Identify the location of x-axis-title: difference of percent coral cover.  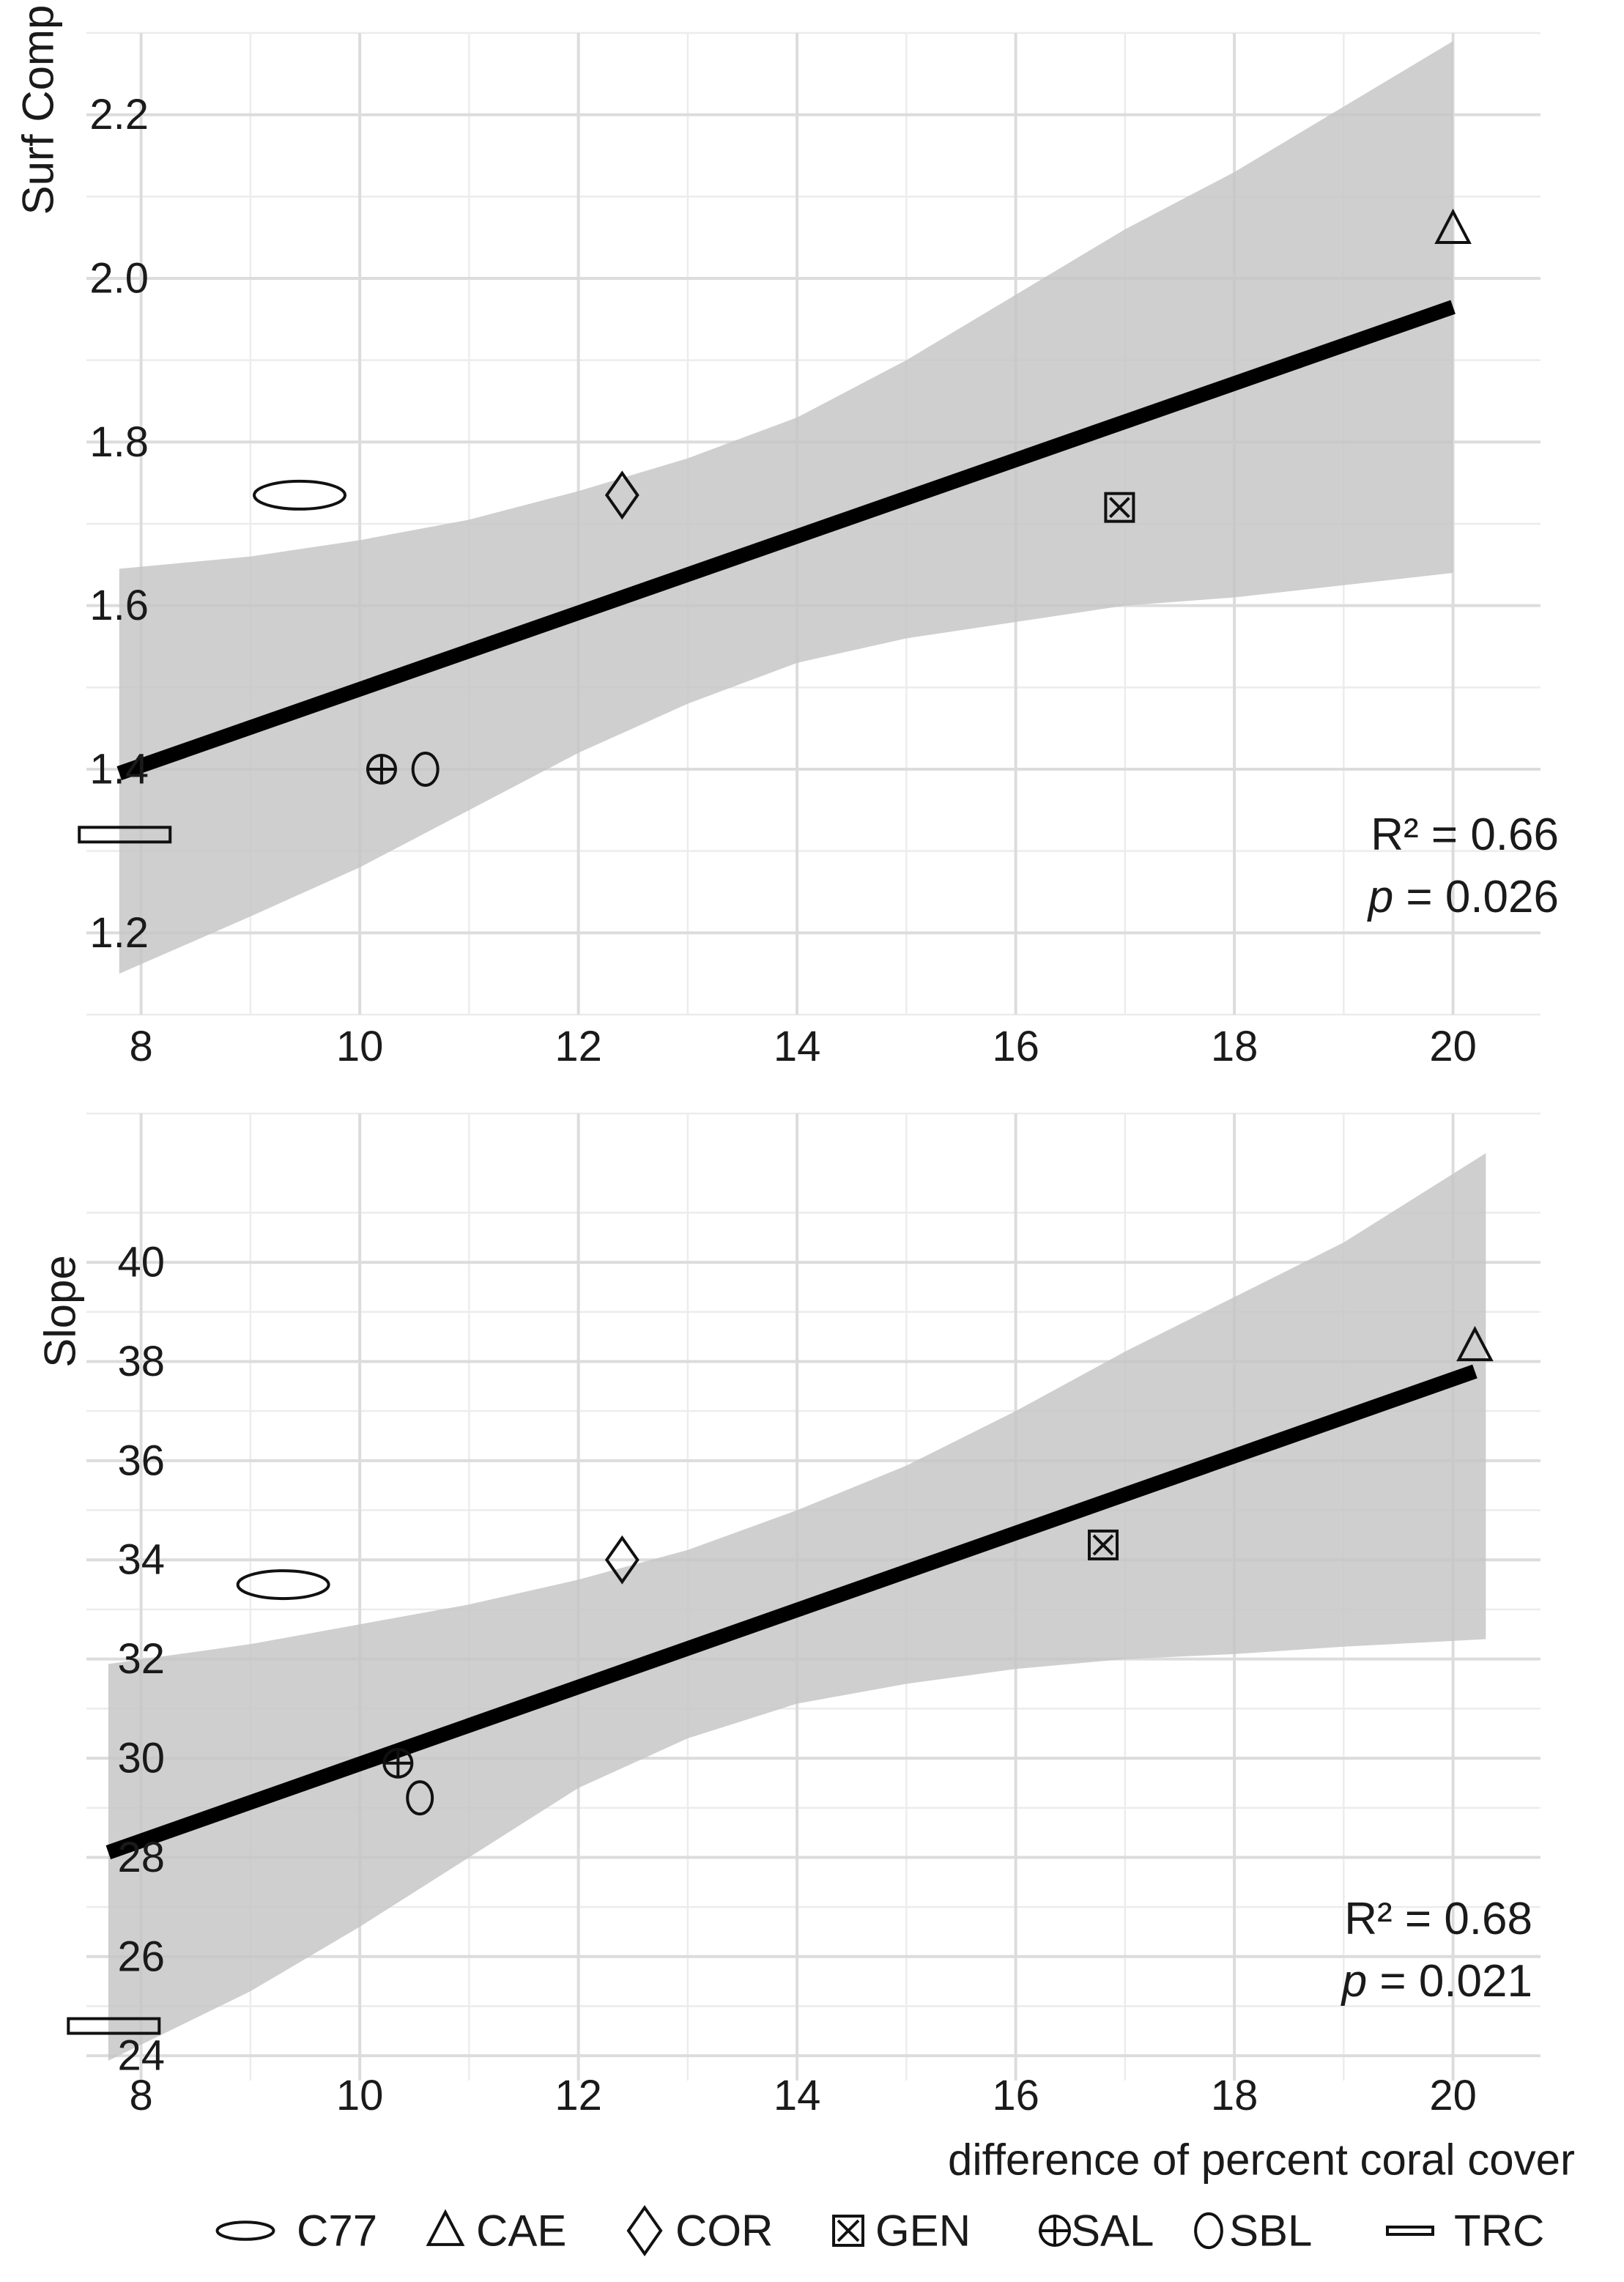
(1262, 2160).